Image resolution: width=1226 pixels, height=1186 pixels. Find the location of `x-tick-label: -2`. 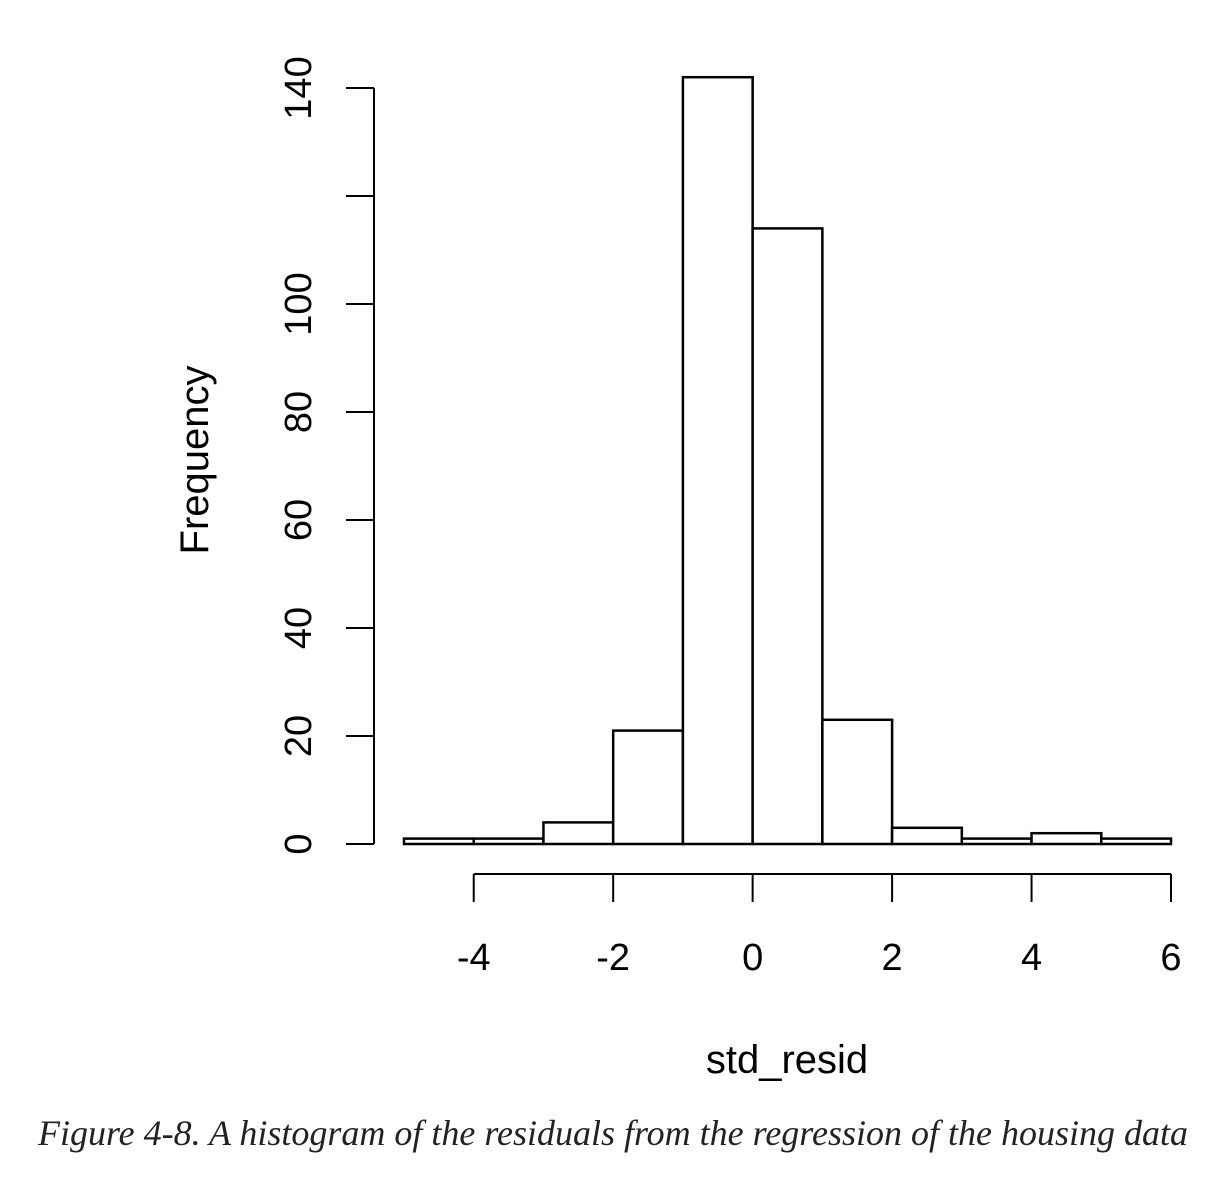

x-tick-label: -2 is located at coordinates (613, 958).